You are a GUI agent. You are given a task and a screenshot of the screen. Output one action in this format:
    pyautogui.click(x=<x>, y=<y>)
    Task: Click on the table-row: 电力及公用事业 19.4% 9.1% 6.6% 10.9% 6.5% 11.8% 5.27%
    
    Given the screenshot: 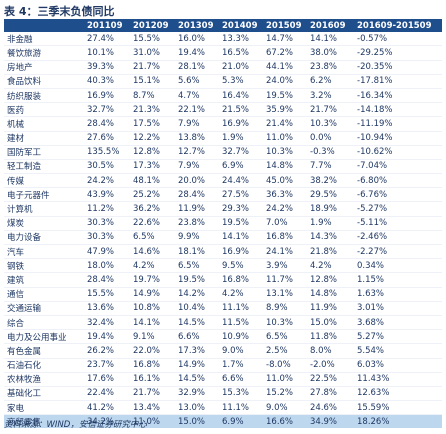 What is the action you would take?
    pyautogui.click(x=223, y=337)
    